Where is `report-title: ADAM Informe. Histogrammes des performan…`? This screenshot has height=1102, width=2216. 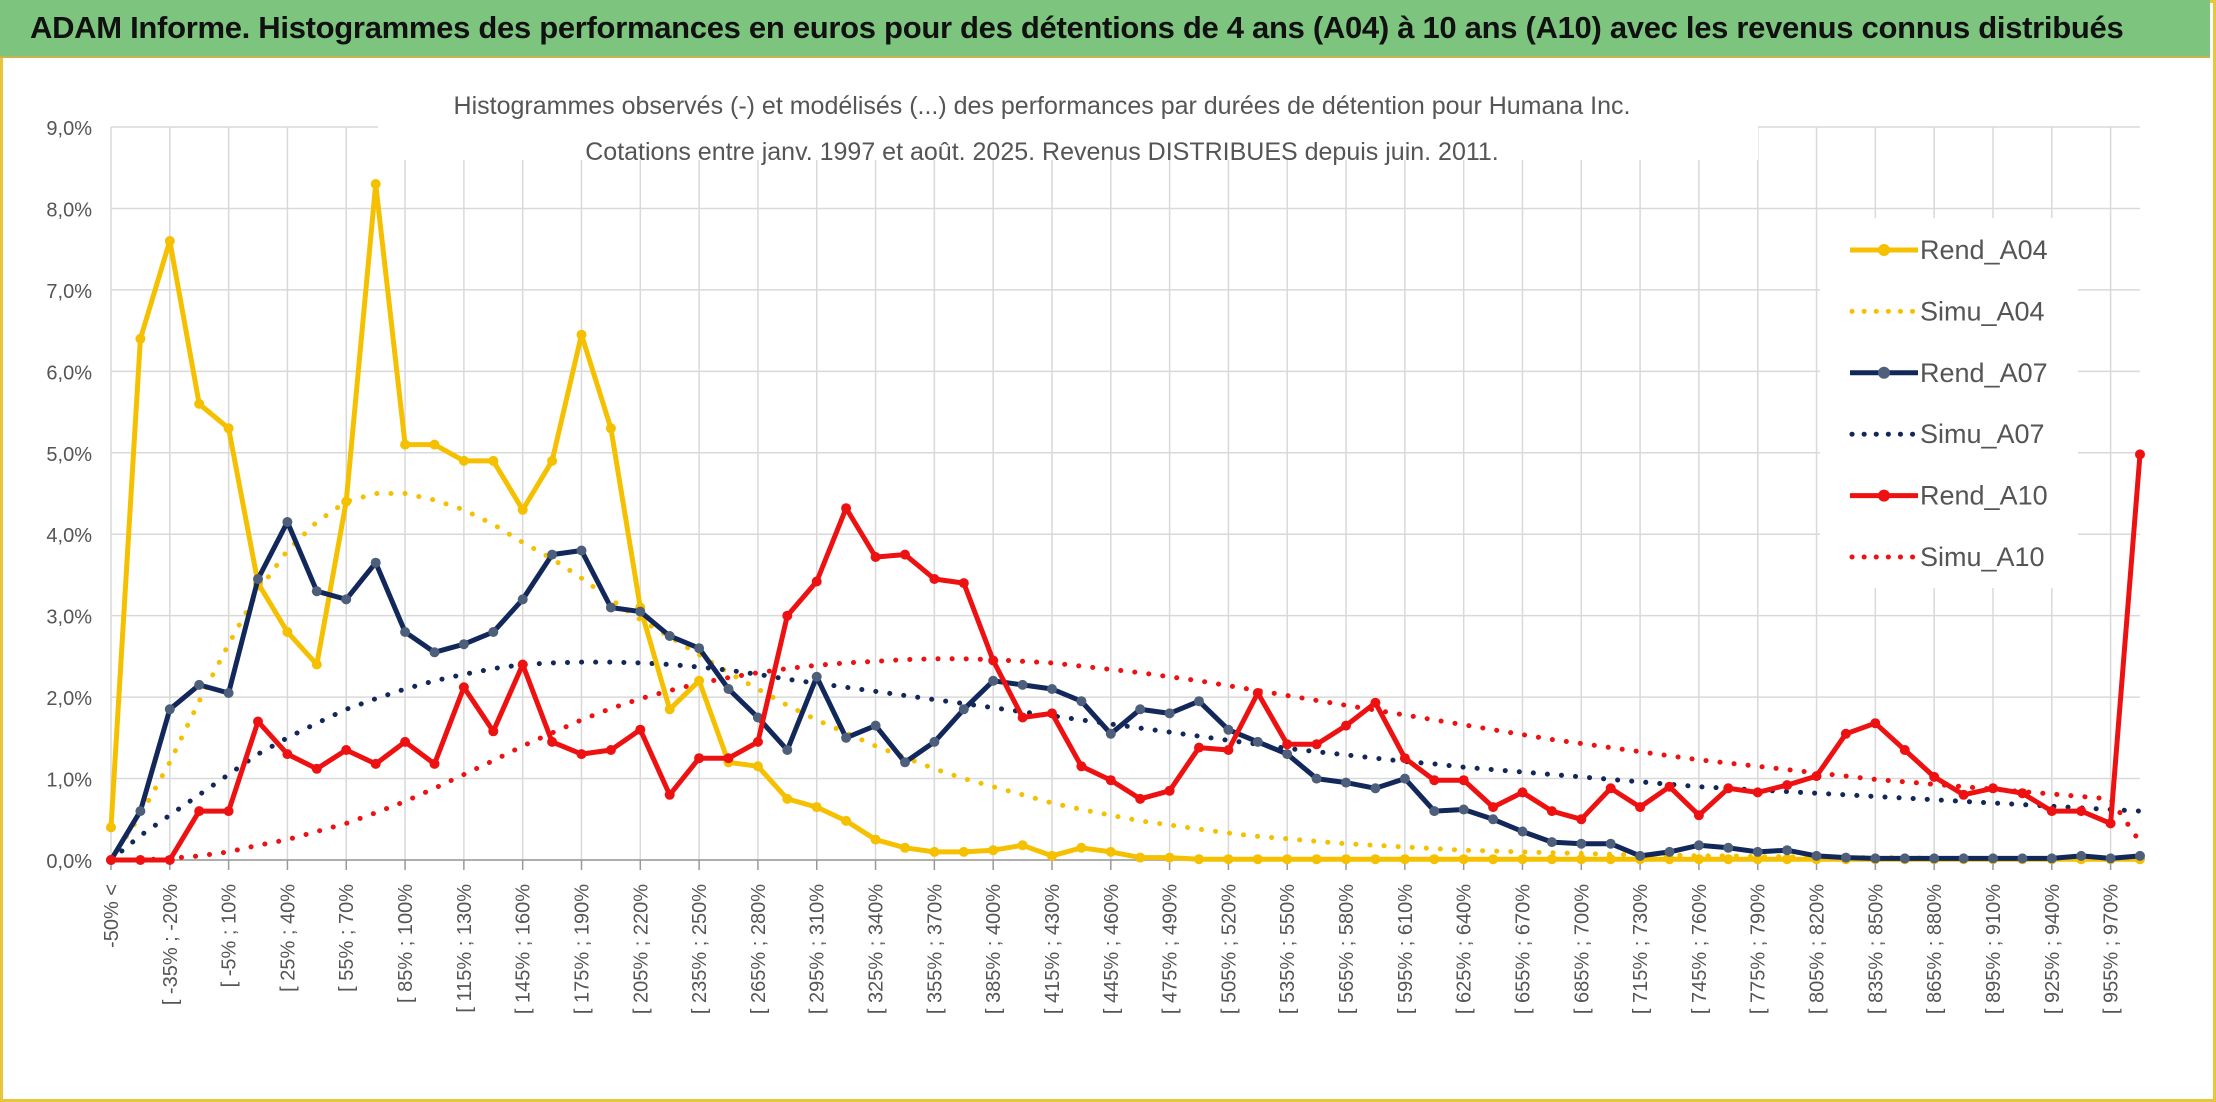 report-title: ADAM Informe. Histogrammes des performan… is located at coordinates (1077, 27).